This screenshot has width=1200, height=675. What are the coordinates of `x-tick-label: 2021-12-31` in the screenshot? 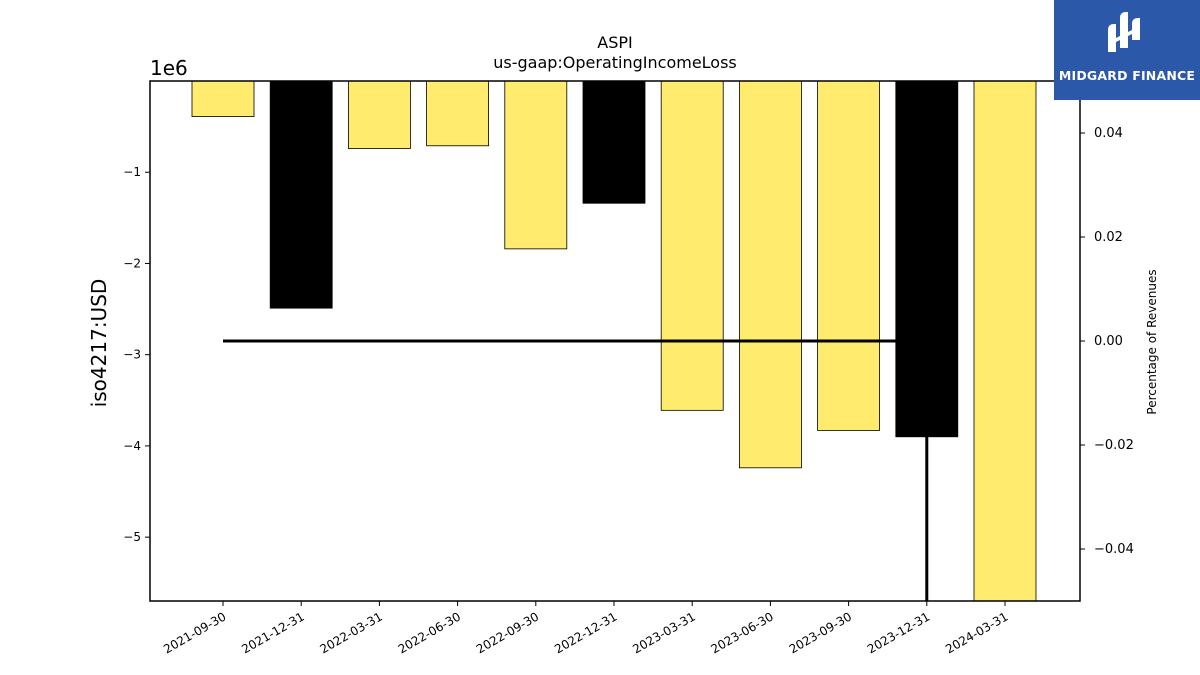 It's located at (272, 632).